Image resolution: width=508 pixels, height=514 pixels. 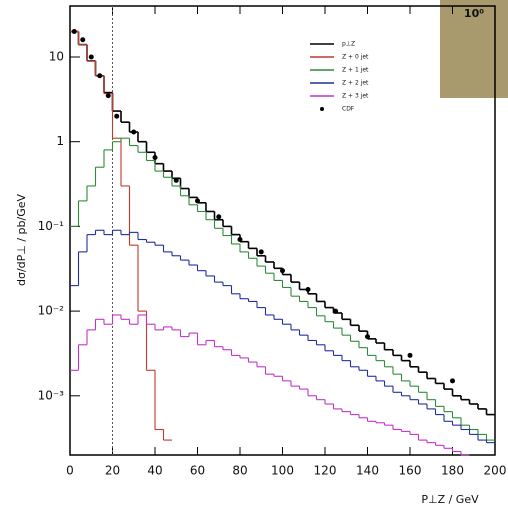 I want to click on x-axis-label: P⊥Z / GeV, so click(x=450, y=499).